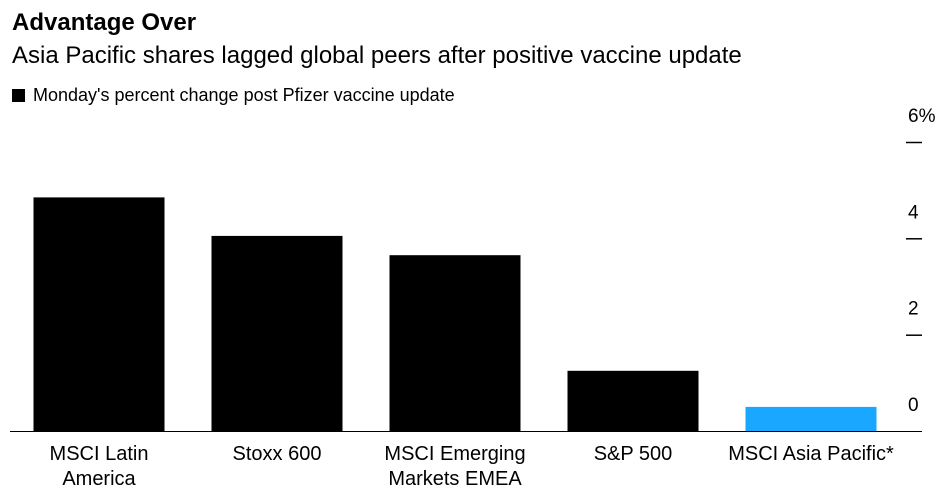 Image resolution: width=952 pixels, height=501 pixels. I want to click on category-label-4: MSCI Asia Pacific*, so click(811, 454).